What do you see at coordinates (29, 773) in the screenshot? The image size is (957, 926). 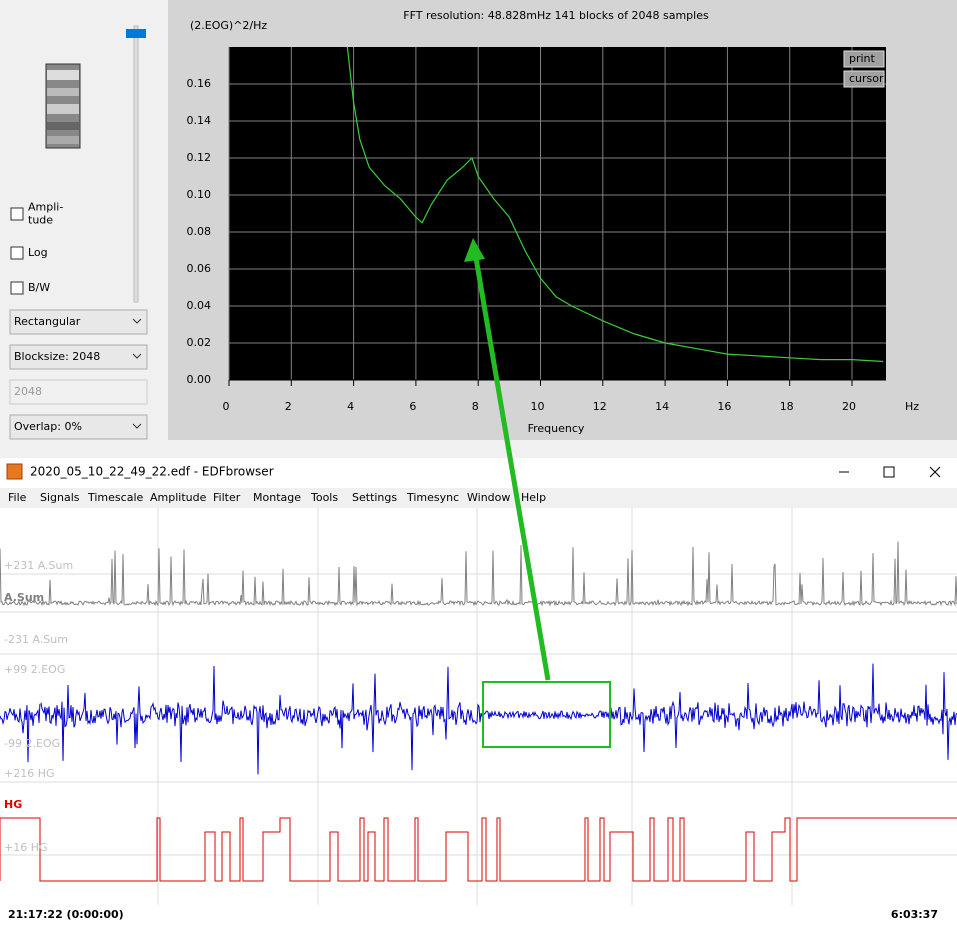 I see `signal-label: +216 HG` at bounding box center [29, 773].